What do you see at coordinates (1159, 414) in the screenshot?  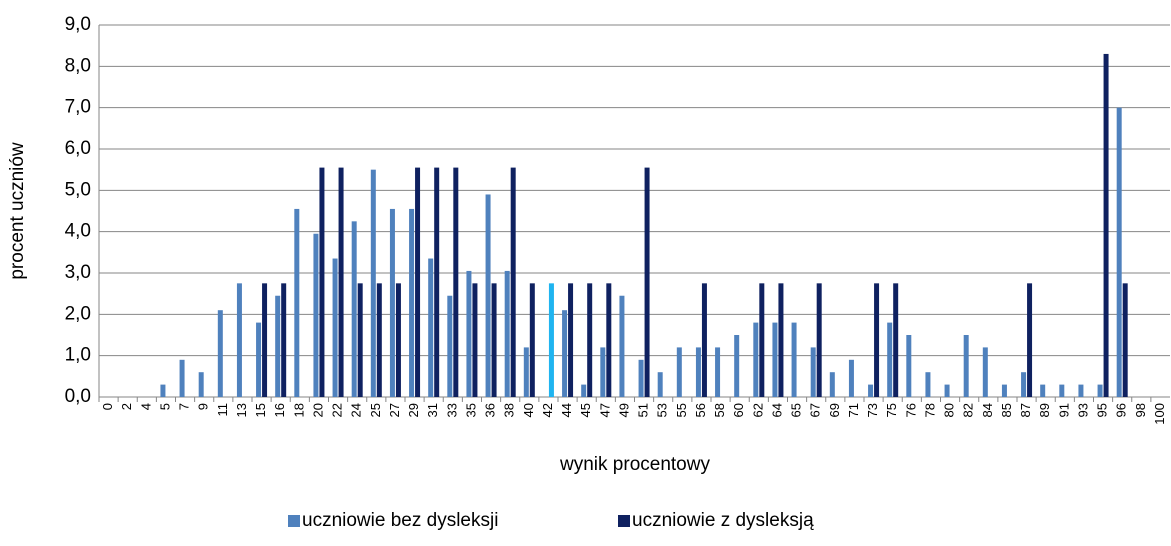 I see `x-tick-label: 100` at bounding box center [1159, 414].